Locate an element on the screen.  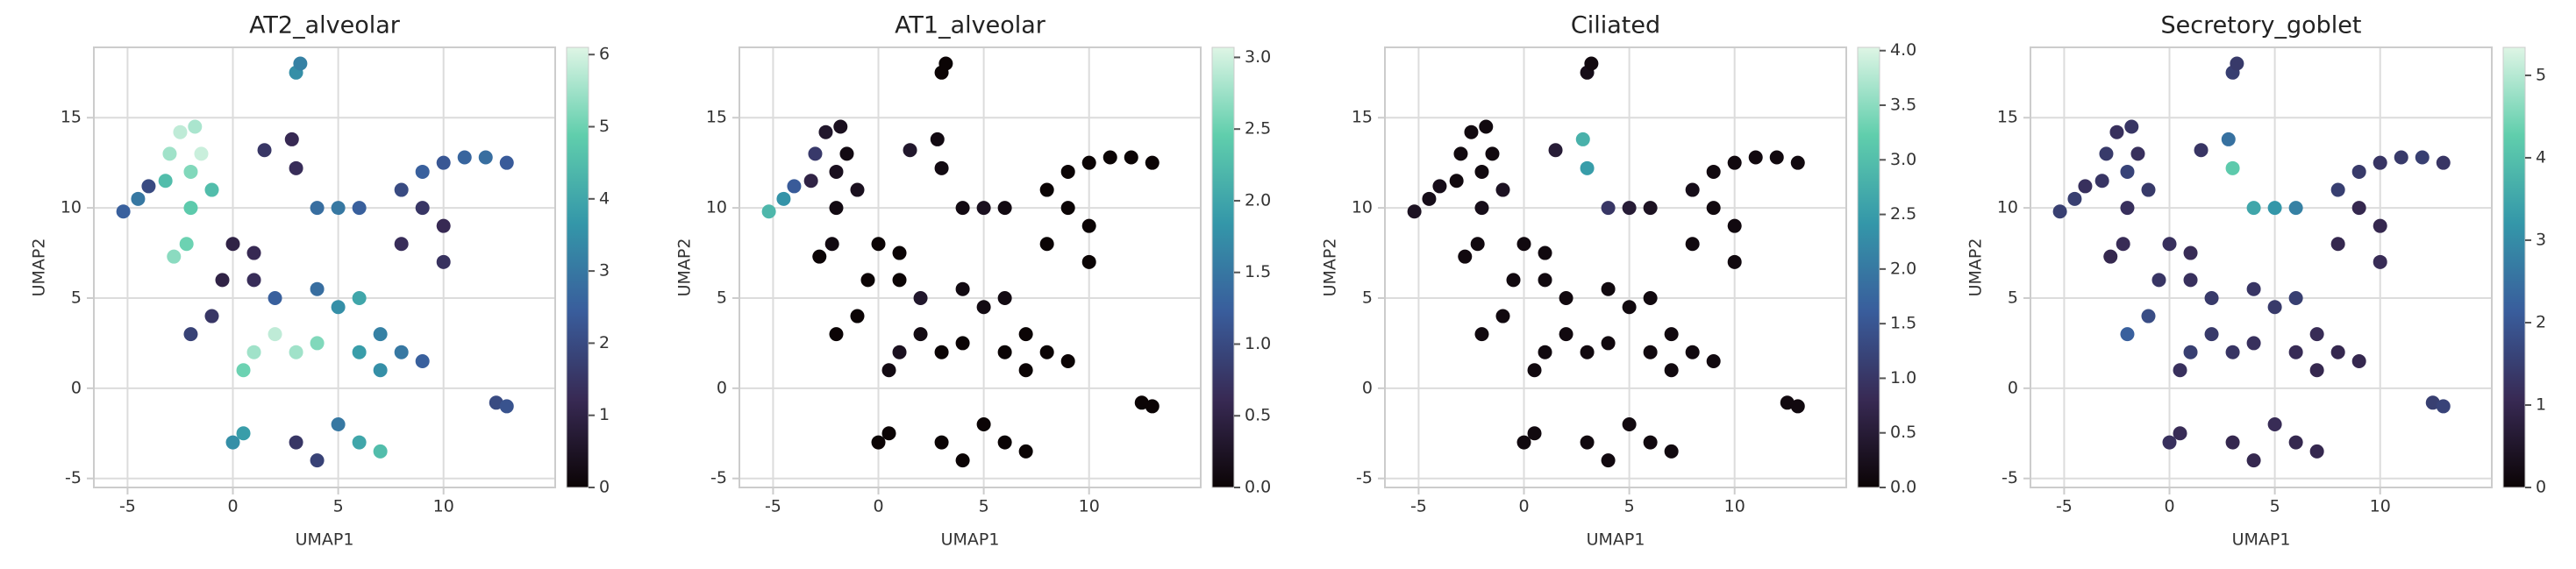
chart-title: Ciliated is located at coordinates (1616, 25).